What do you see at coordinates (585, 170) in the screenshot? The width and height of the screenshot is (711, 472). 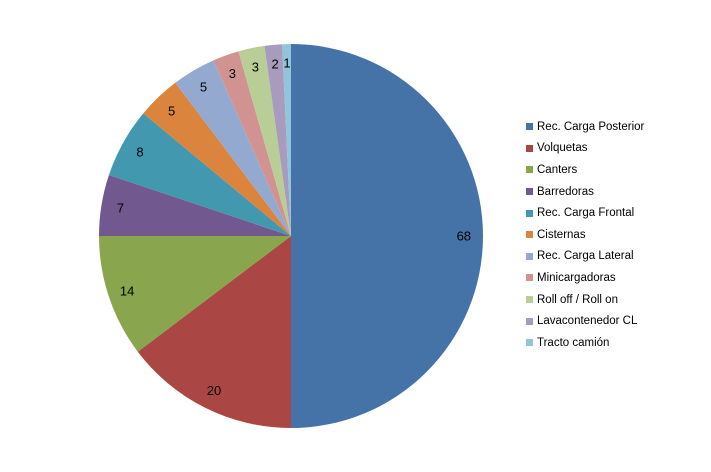 I see `legend-item: Canters` at bounding box center [585, 170].